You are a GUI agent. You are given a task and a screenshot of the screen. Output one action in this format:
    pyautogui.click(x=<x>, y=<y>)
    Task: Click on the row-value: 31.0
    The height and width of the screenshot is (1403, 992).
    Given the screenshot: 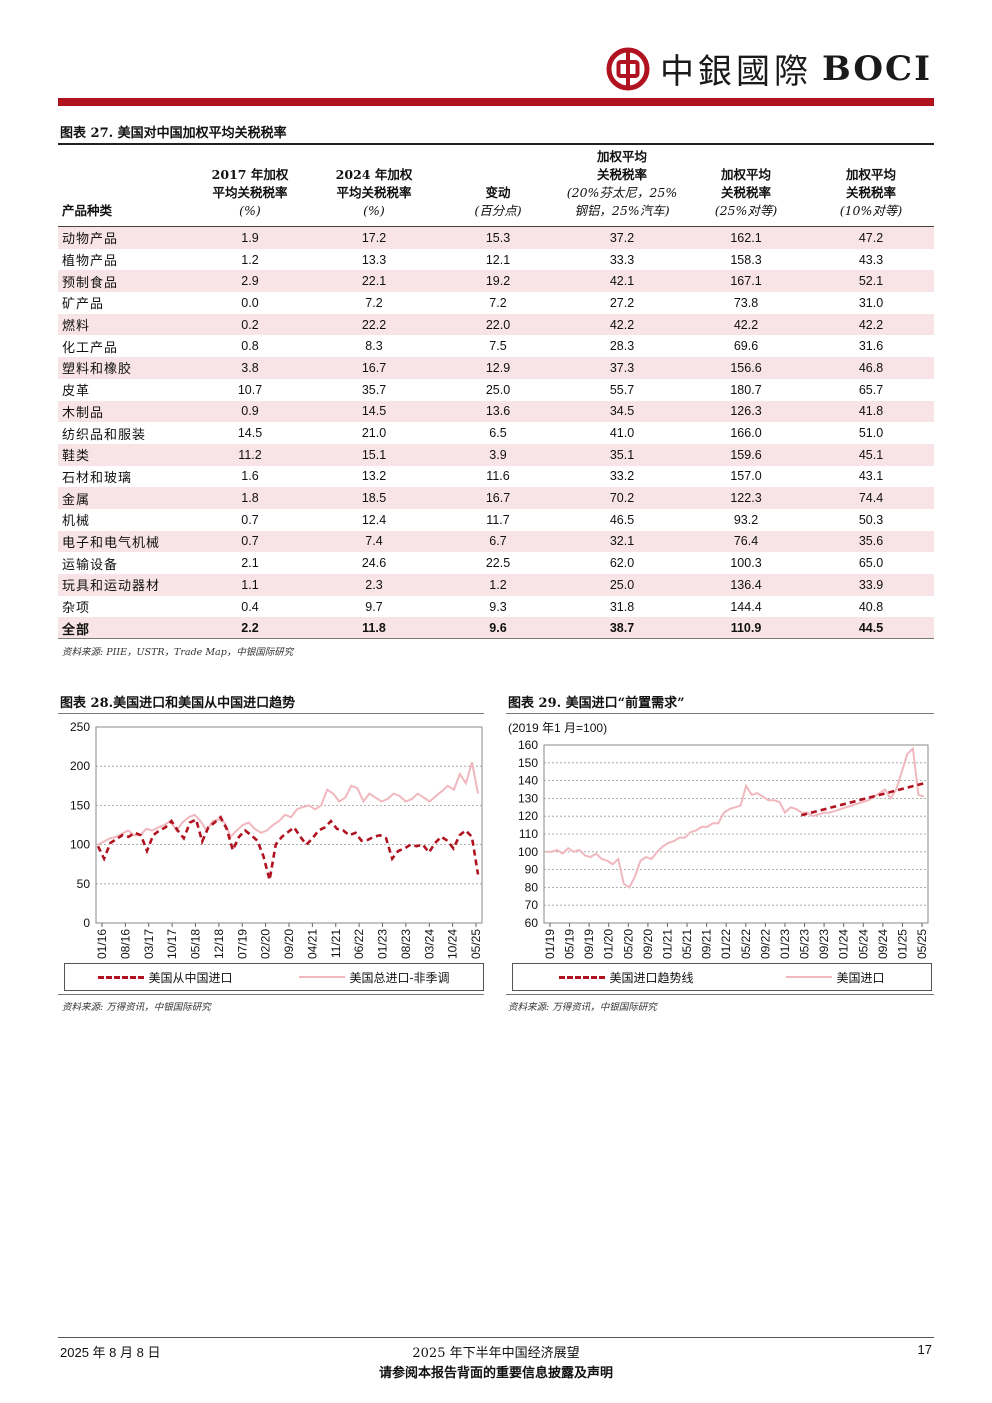 What is the action you would take?
    pyautogui.click(x=871, y=302)
    